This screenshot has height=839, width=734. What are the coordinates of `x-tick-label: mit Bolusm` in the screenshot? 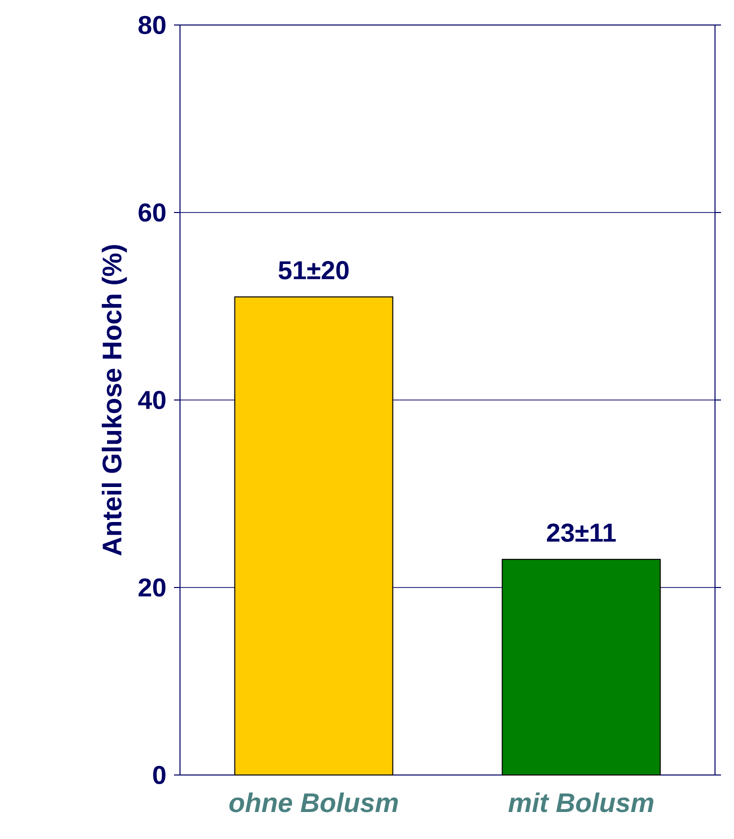 It's located at (581, 802).